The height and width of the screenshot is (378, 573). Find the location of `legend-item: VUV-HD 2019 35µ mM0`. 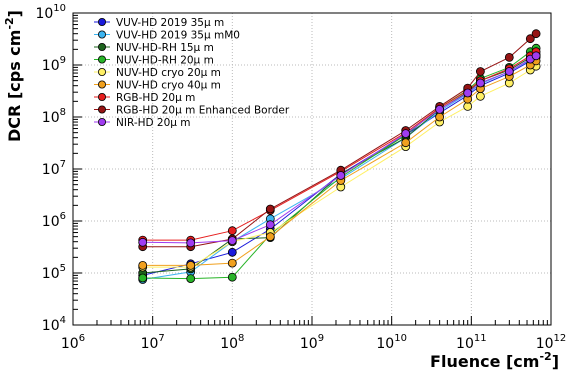

legend-item: VUV-HD 2019 35µ mM0 is located at coordinates (167, 35).